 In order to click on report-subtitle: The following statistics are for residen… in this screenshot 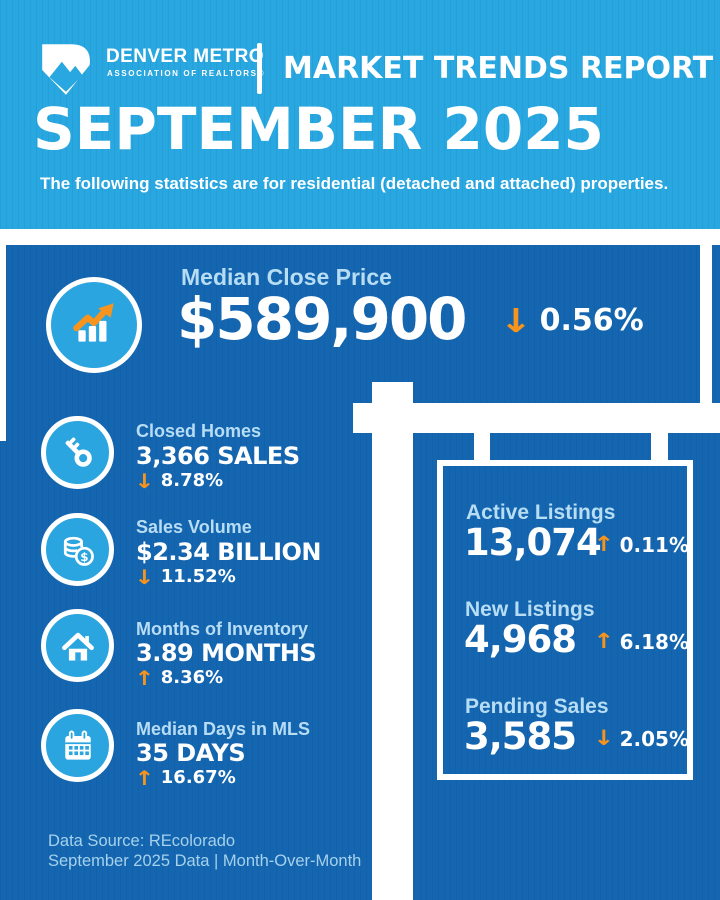, I will do `click(354, 183)`.